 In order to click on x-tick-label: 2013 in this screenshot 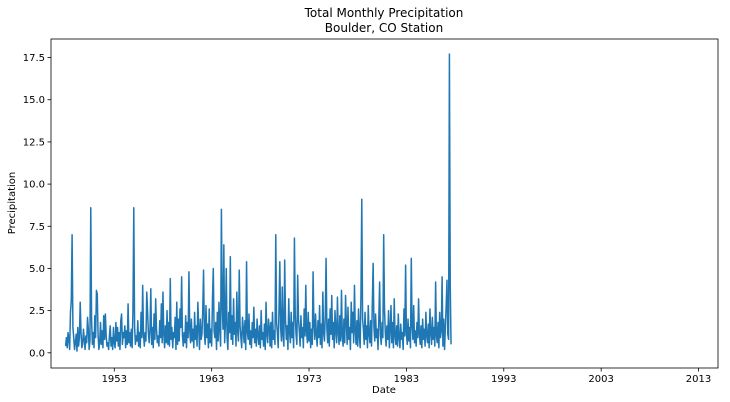, I will do `click(698, 379)`.